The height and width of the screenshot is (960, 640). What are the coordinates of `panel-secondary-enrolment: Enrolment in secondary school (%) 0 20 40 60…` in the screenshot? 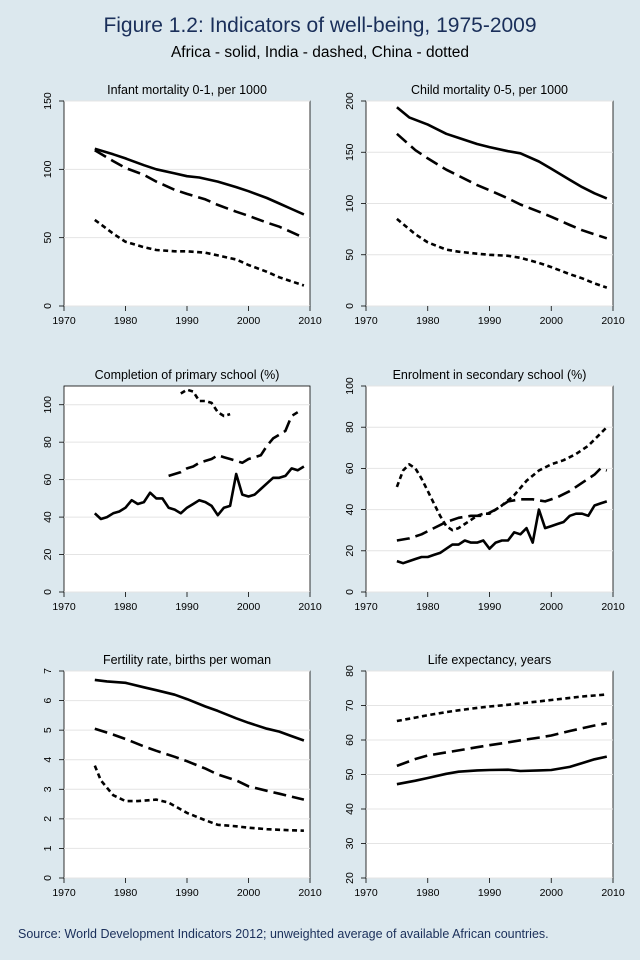 It's located at (484, 490).